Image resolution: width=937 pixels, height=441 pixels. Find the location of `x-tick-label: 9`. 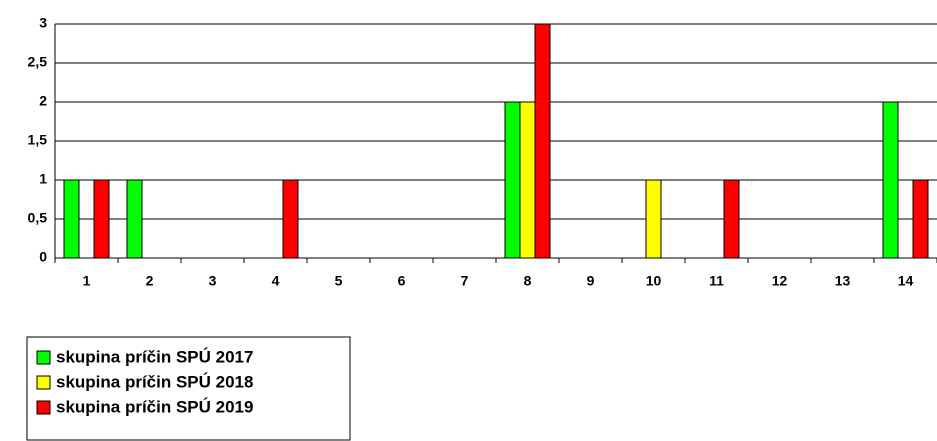

x-tick-label: 9 is located at coordinates (591, 281).